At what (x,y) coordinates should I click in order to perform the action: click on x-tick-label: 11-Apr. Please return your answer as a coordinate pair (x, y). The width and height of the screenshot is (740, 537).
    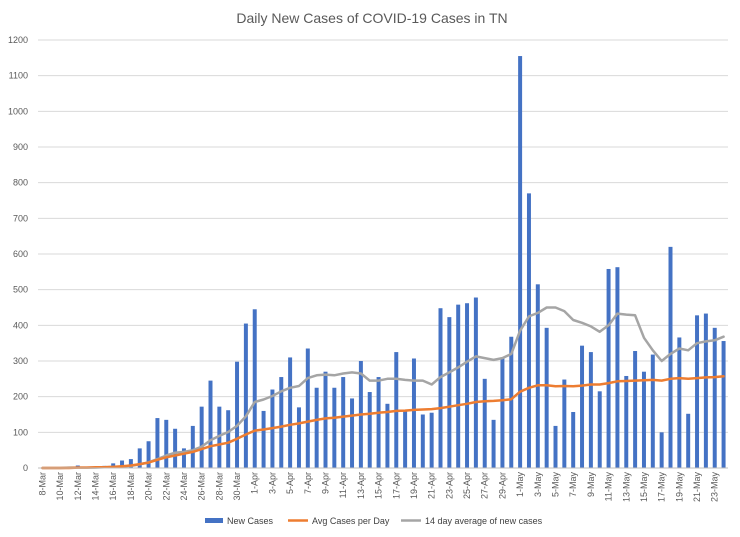
    Looking at the image, I should click on (343, 485).